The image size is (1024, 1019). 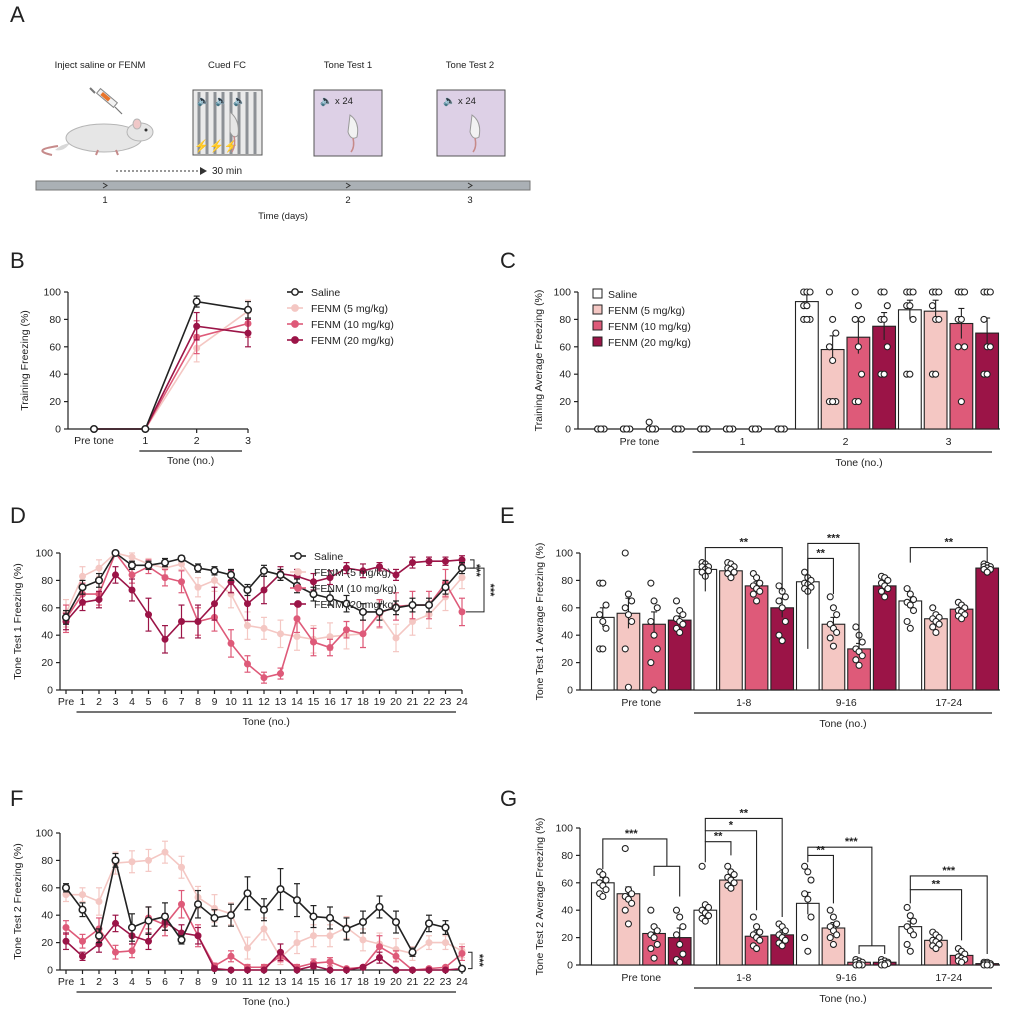 What do you see at coordinates (948, 703) in the screenshot?
I see `x-tick-label: 17-24` at bounding box center [948, 703].